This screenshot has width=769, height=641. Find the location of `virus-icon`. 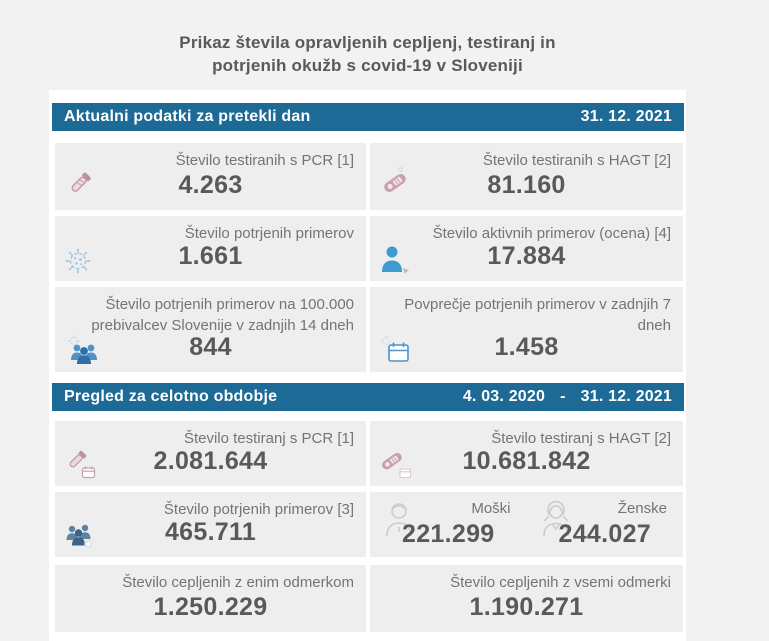

virus-icon is located at coordinates (78, 260).